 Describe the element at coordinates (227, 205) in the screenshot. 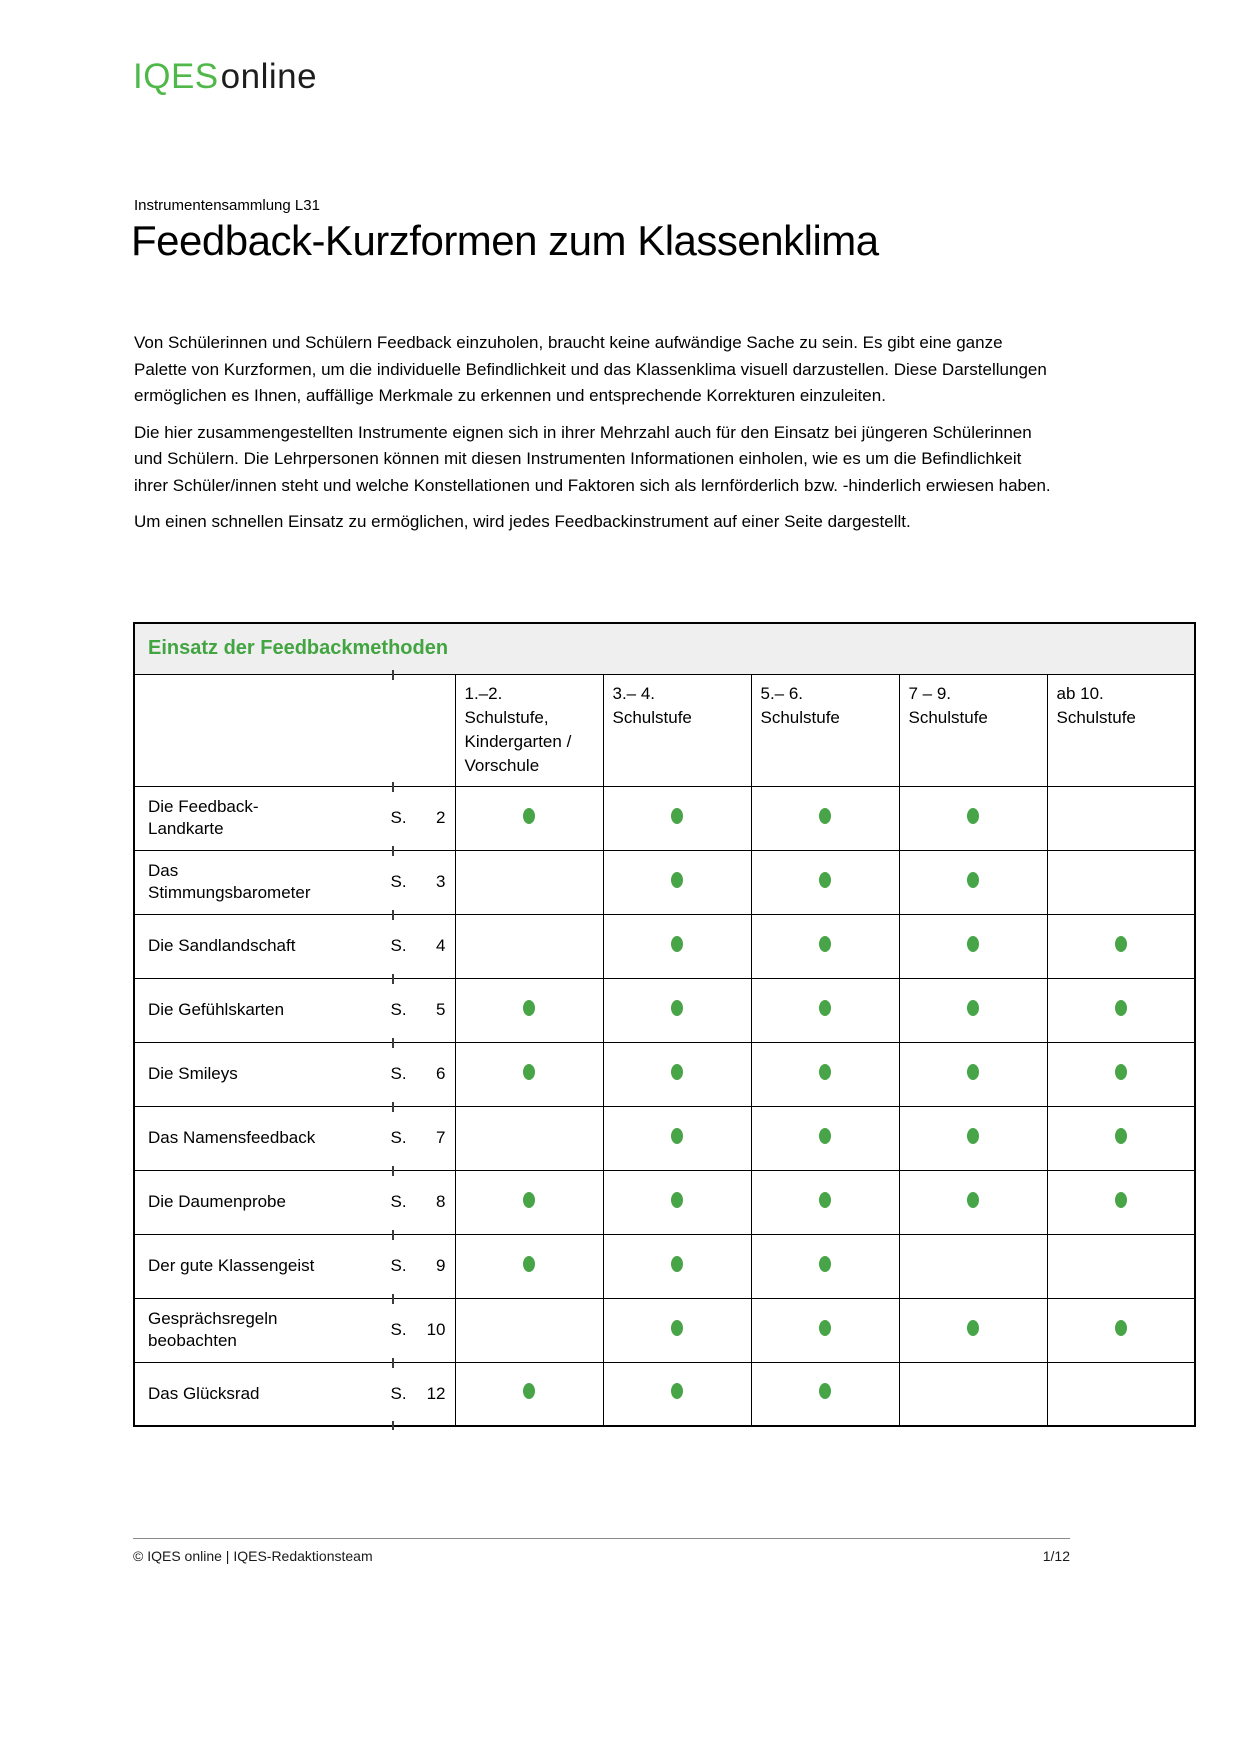

I see `collection-label: Instrumentensammlung L31` at that location.